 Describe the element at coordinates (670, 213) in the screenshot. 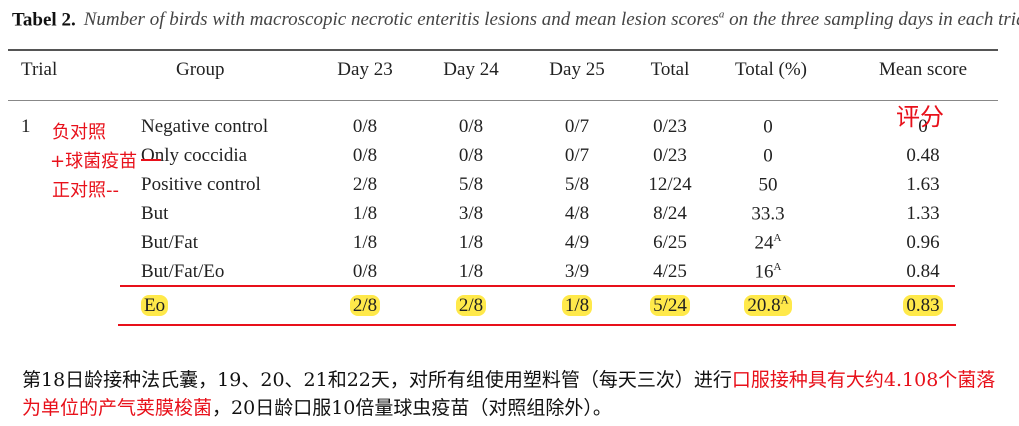

I see `cell-total: 8/24` at that location.